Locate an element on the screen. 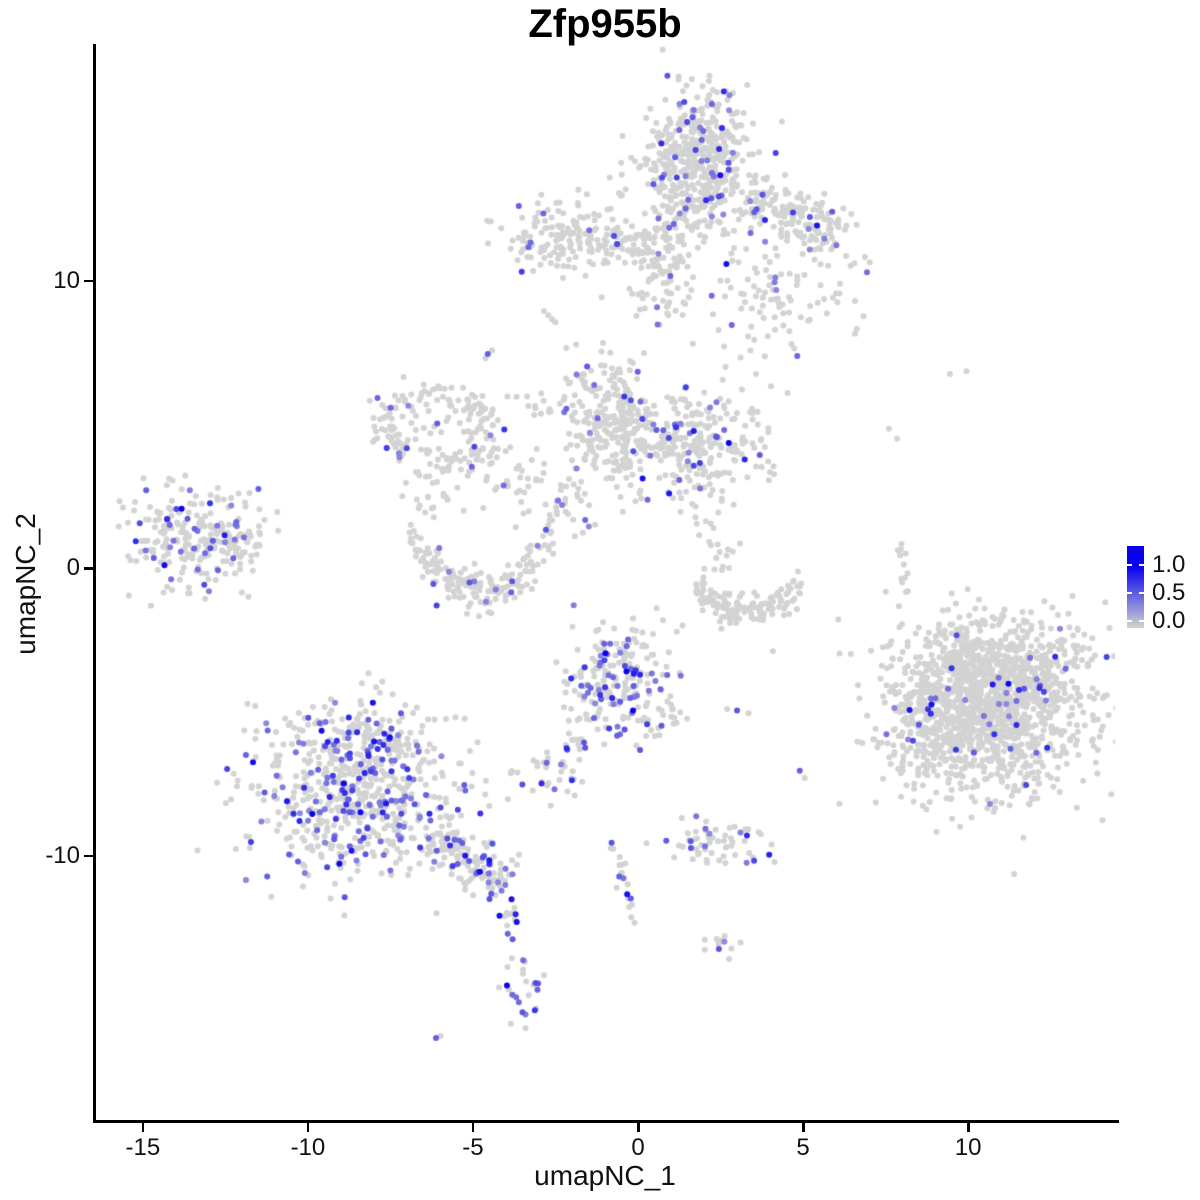  x-axis-line is located at coordinates (606, 1121).